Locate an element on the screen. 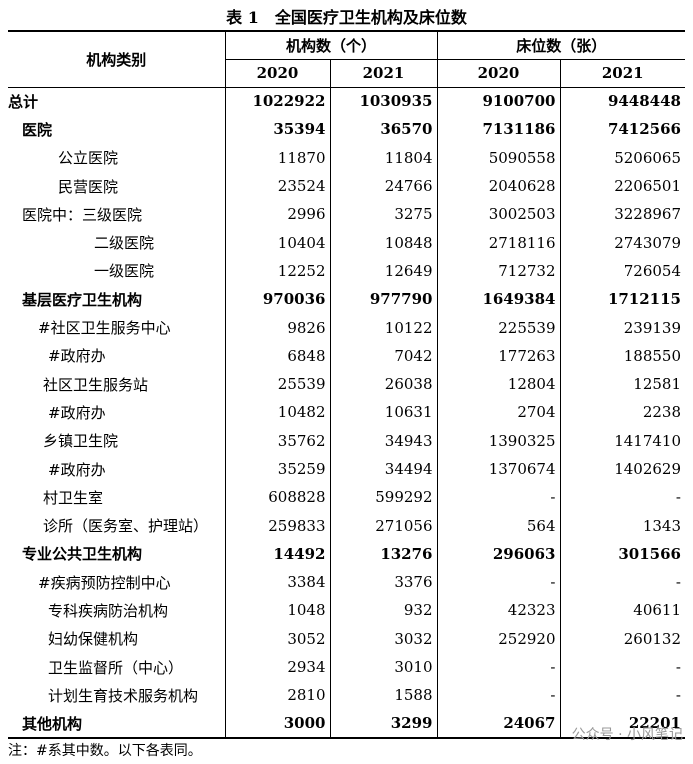 The image size is (693, 764). table-row: 基层医疗卫生机构 970036 977790 1649384 1712115 is located at coordinates (346, 299).